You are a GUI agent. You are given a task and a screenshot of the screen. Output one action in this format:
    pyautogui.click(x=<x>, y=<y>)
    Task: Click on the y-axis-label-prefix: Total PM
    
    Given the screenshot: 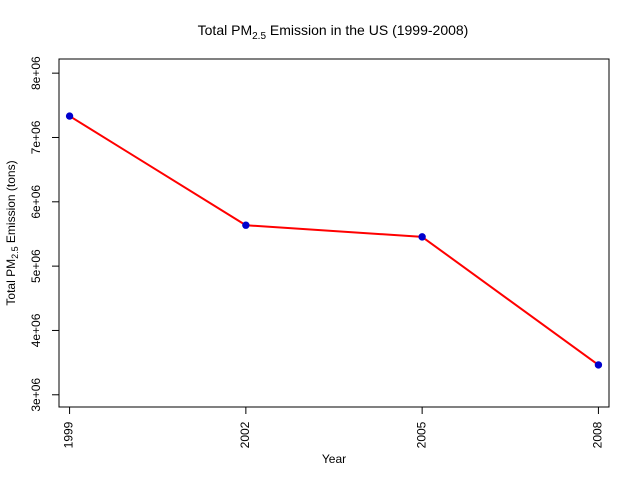 What is the action you would take?
    pyautogui.click(x=11, y=282)
    